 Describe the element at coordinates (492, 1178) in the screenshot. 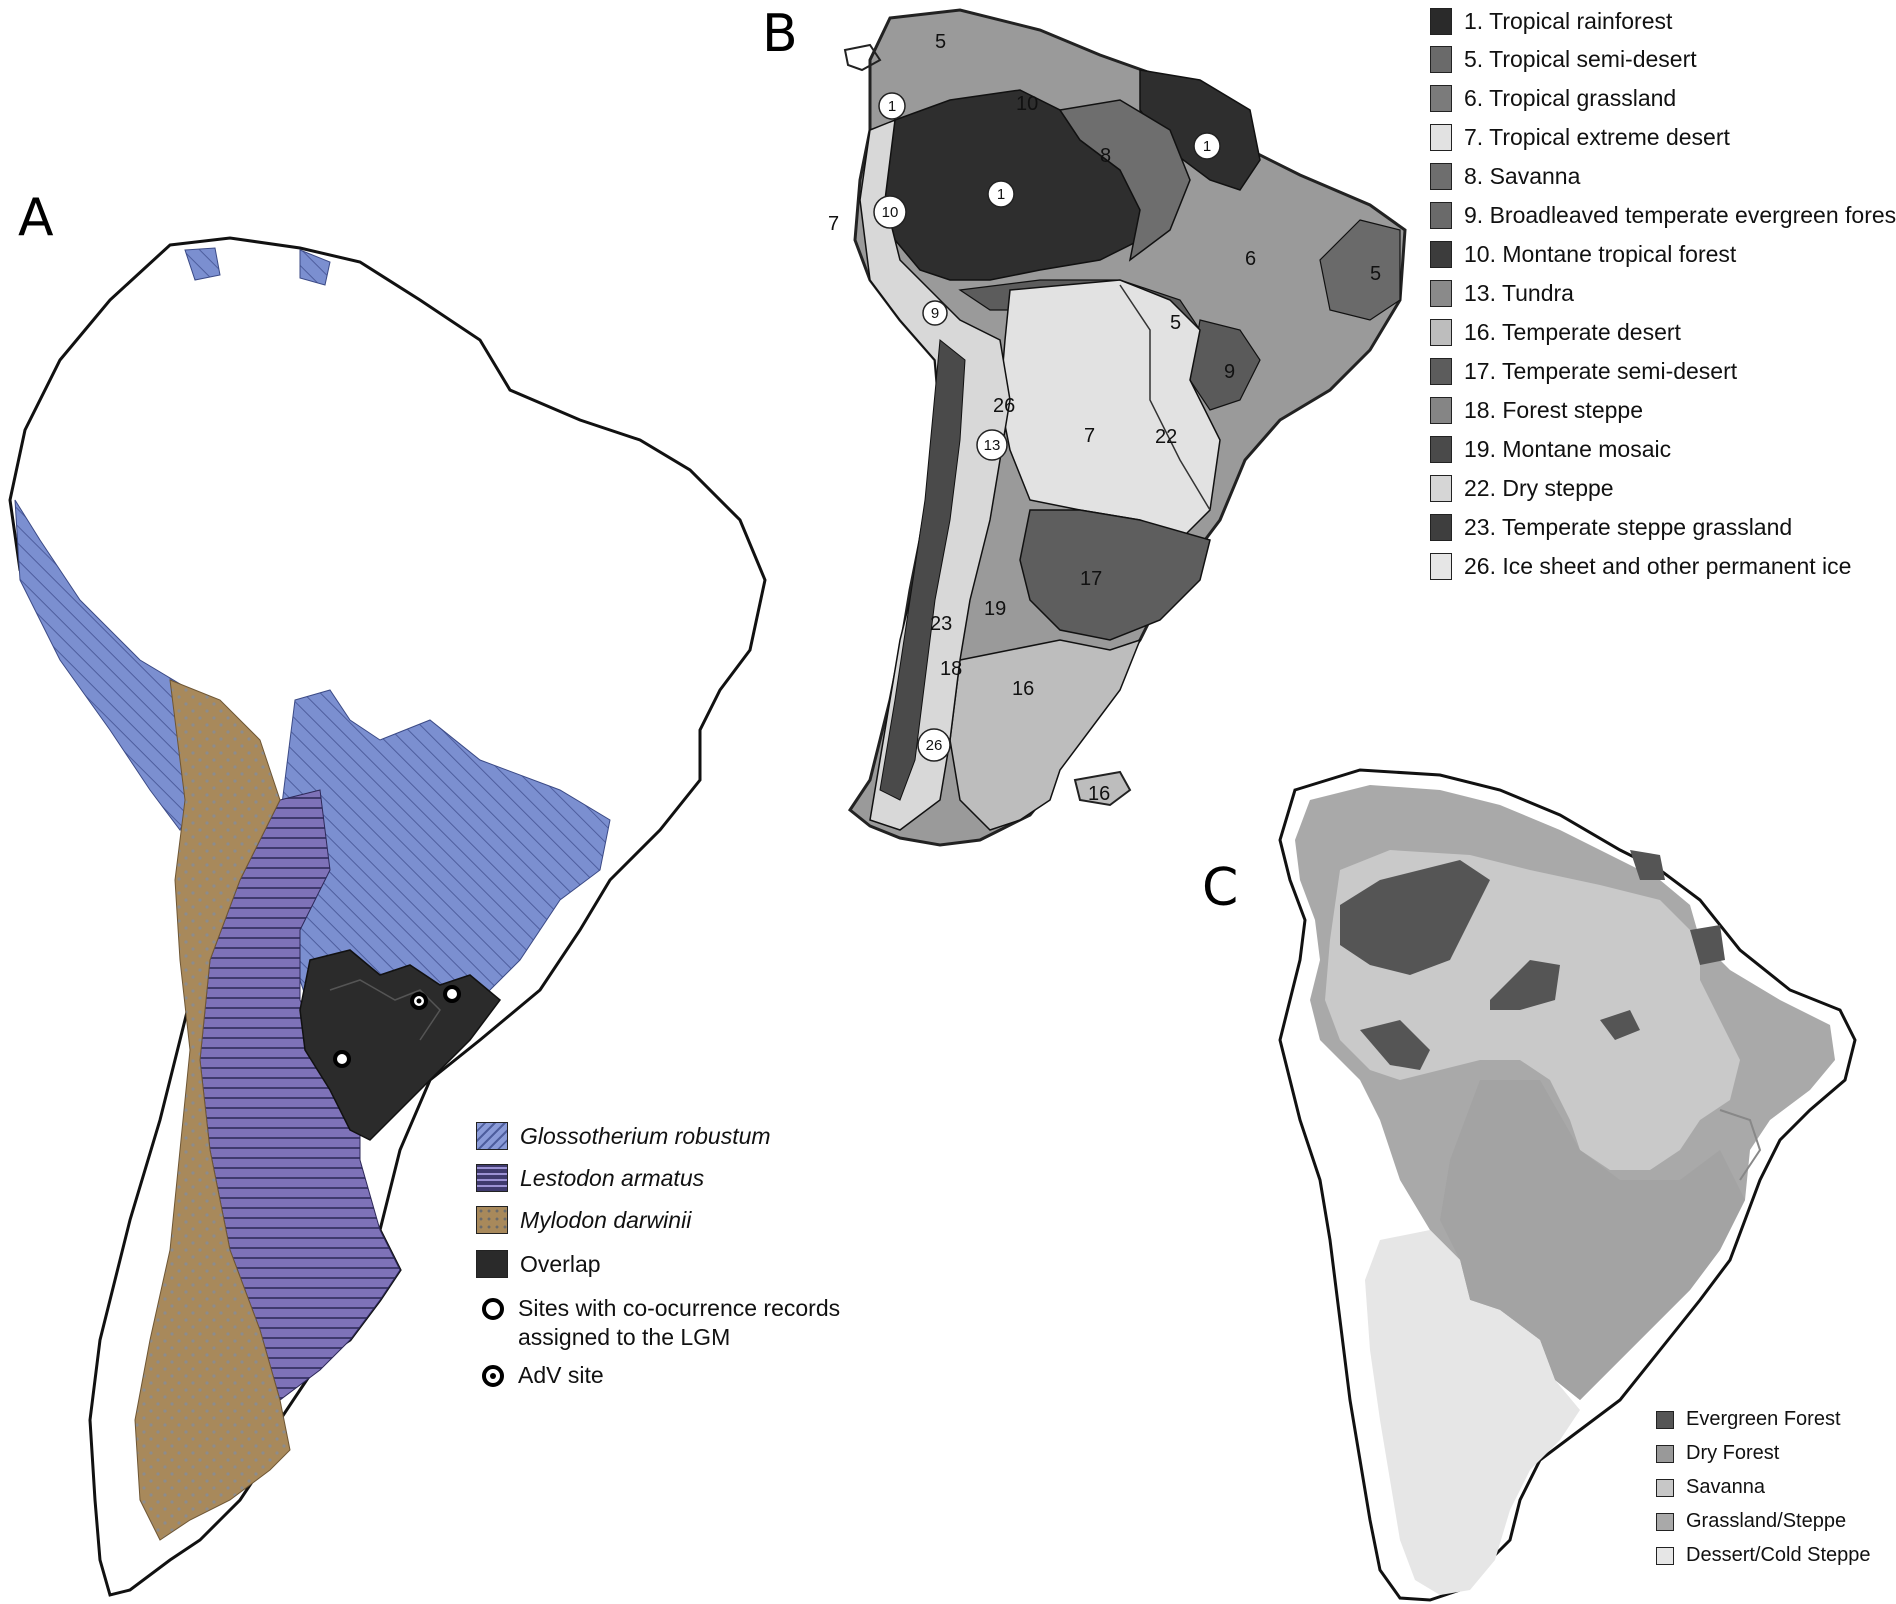

I see `legend-swatch-lestodon` at that location.